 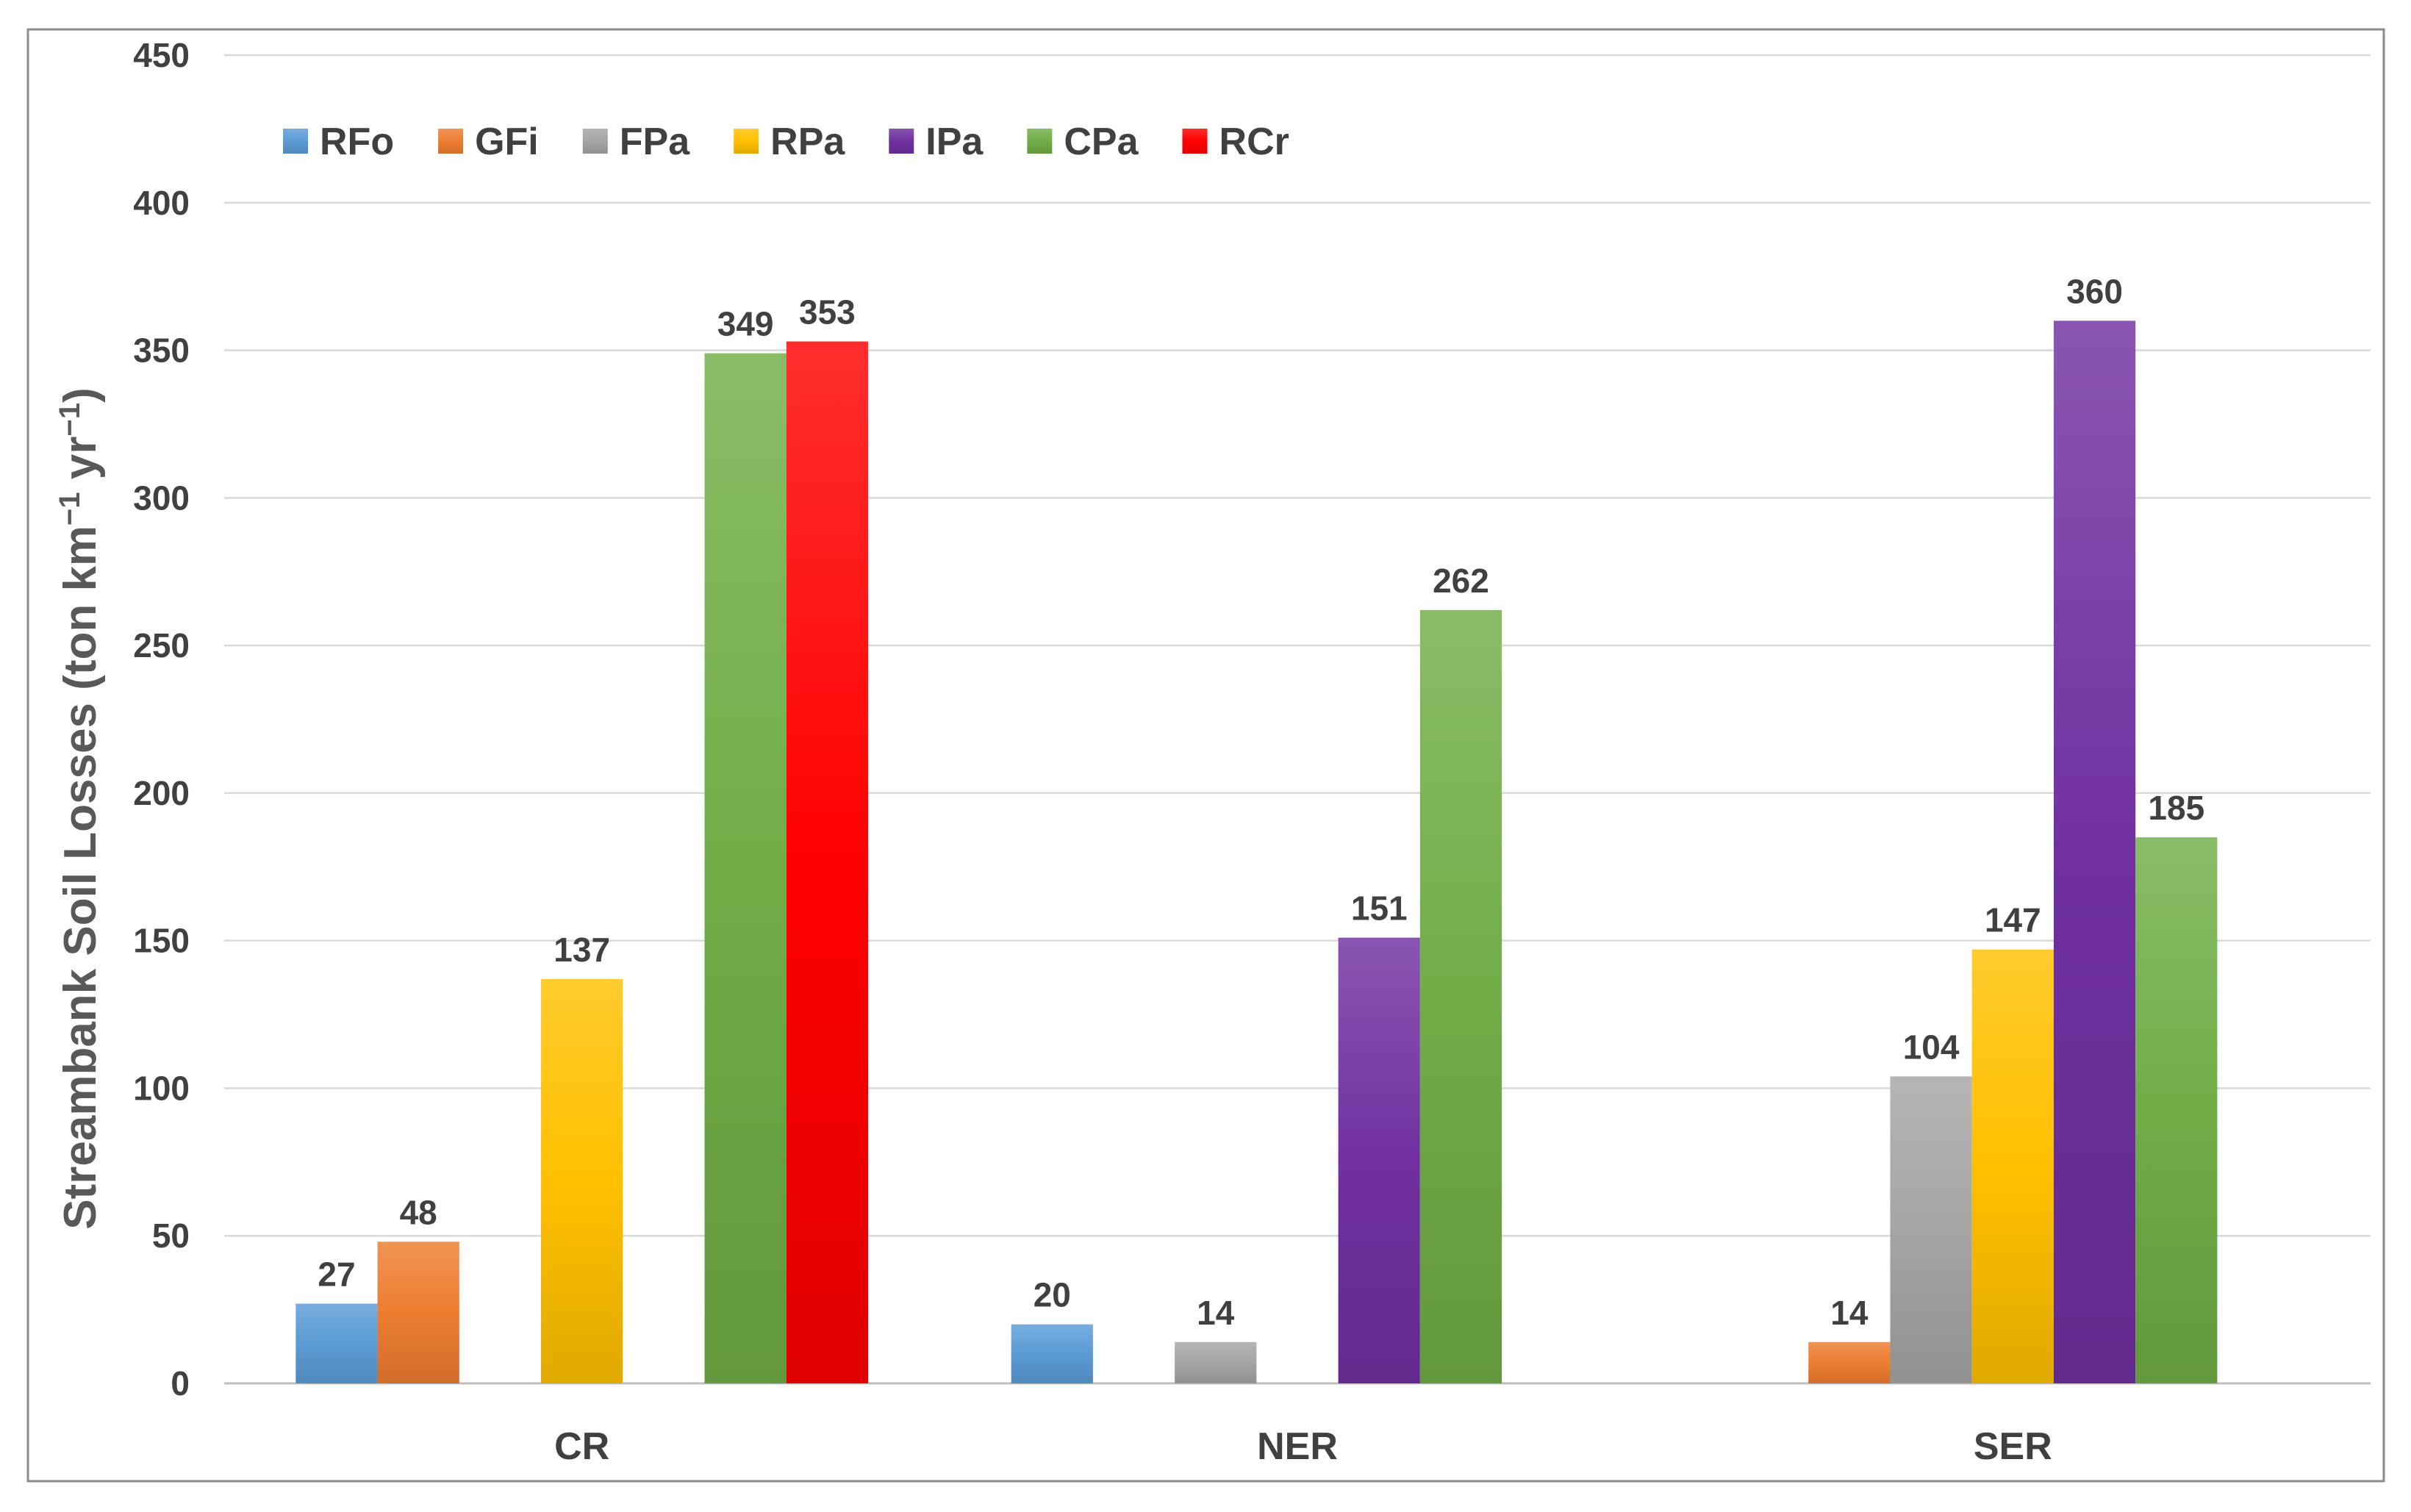 What do you see at coordinates (2013, 920) in the screenshot?
I see `data-label-ser-rpa: 147` at bounding box center [2013, 920].